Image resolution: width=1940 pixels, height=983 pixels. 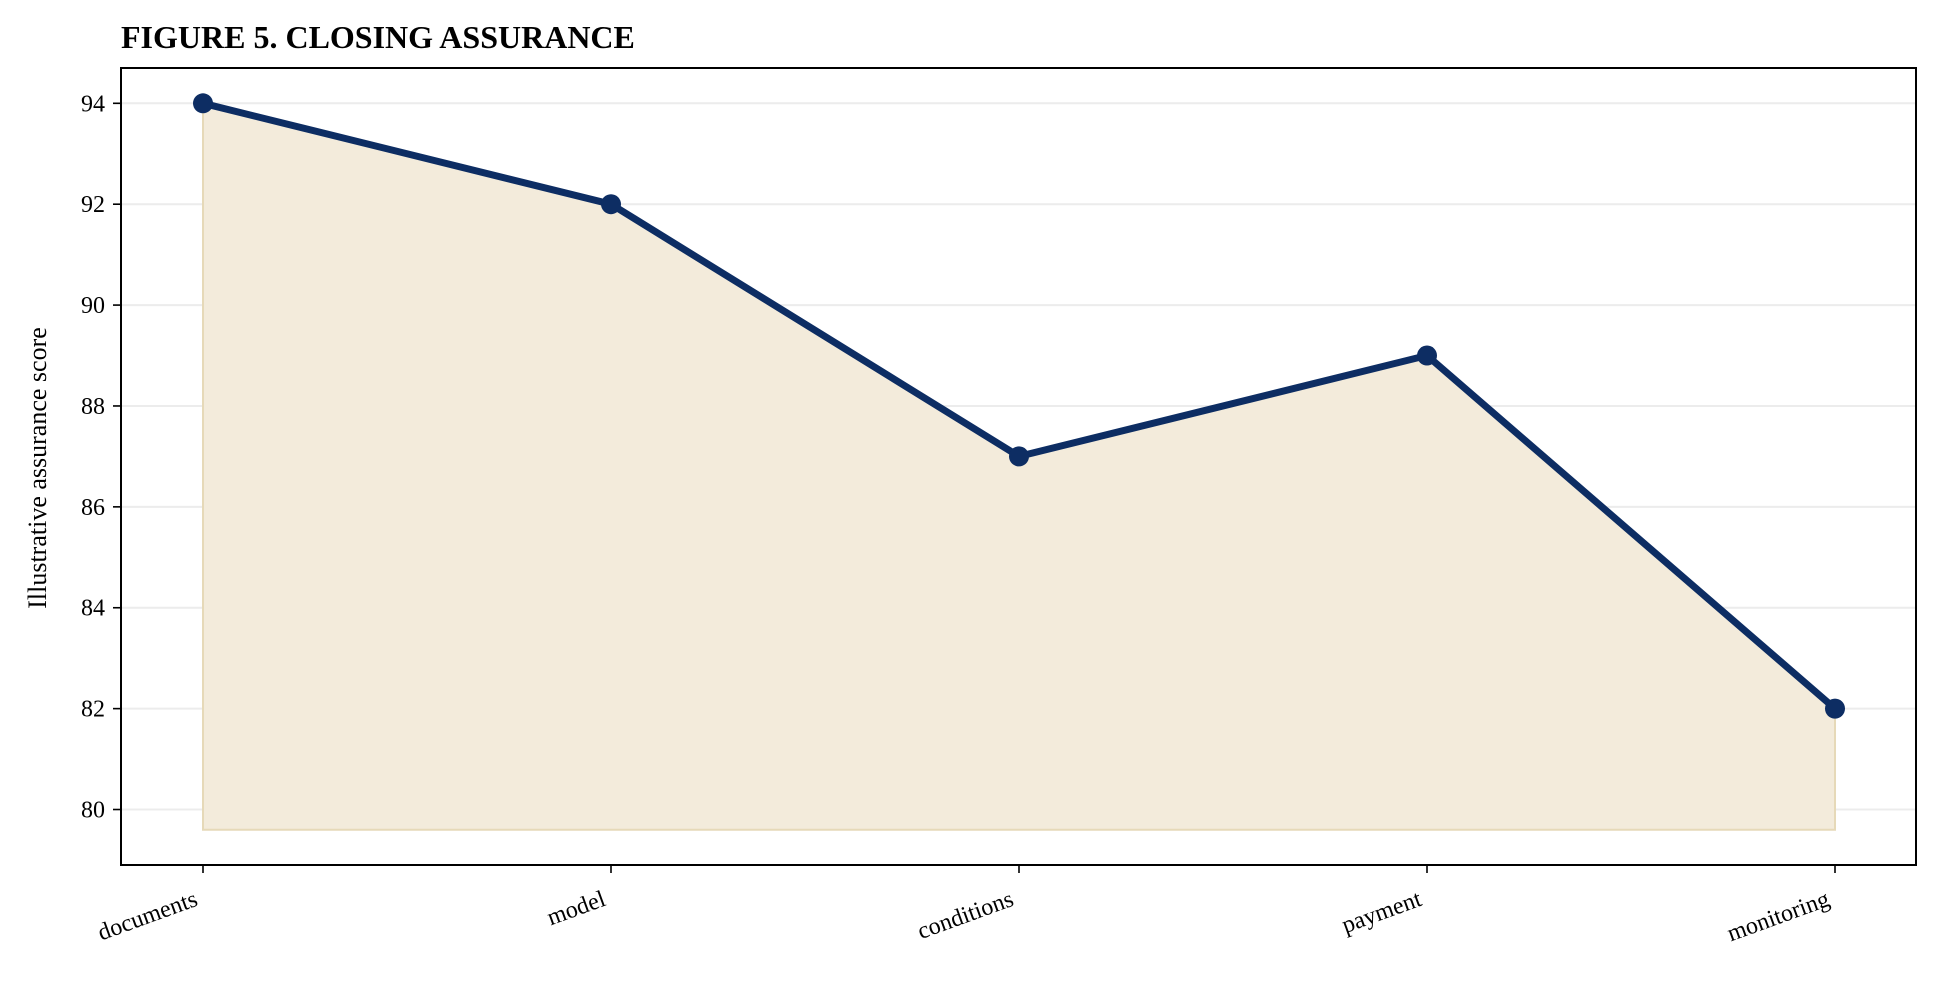 What do you see at coordinates (93, 609) in the screenshot?
I see `y-tick-label: 84` at bounding box center [93, 609].